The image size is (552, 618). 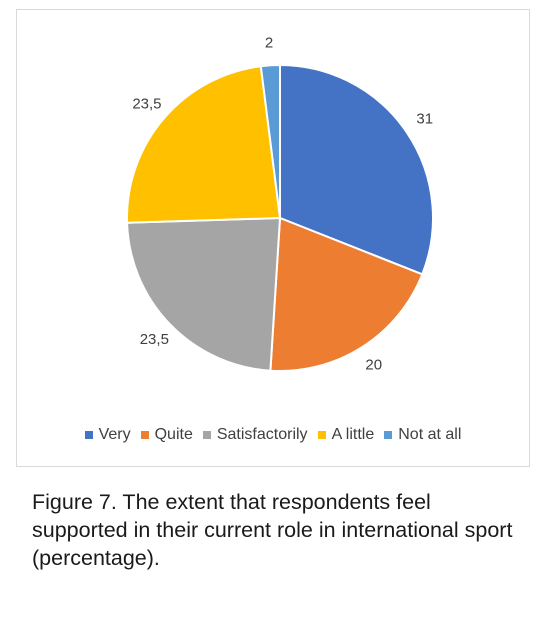 What do you see at coordinates (373, 365) in the screenshot?
I see `data-label-quite: 20` at bounding box center [373, 365].